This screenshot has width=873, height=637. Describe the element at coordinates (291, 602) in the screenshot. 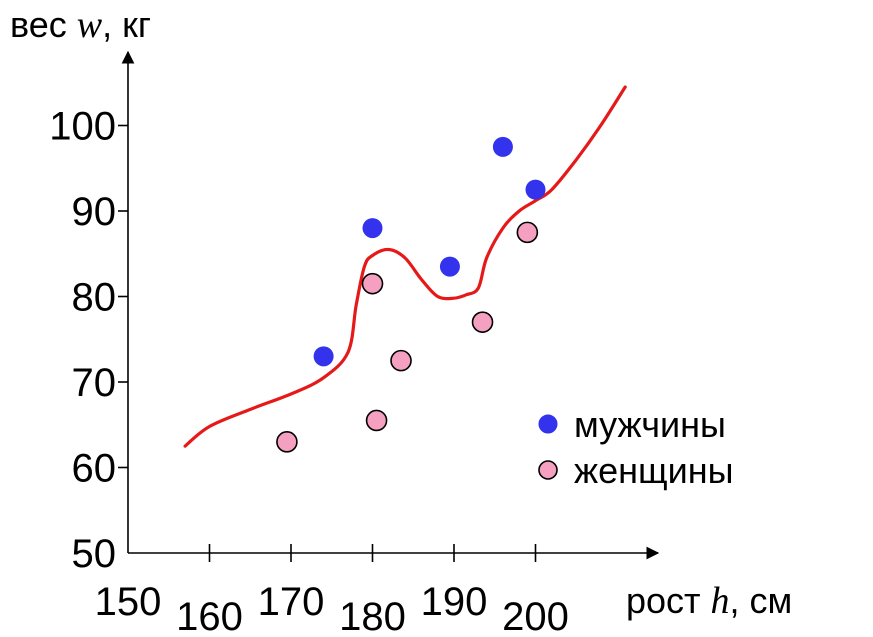

I see `x-tick-label: 170` at that location.